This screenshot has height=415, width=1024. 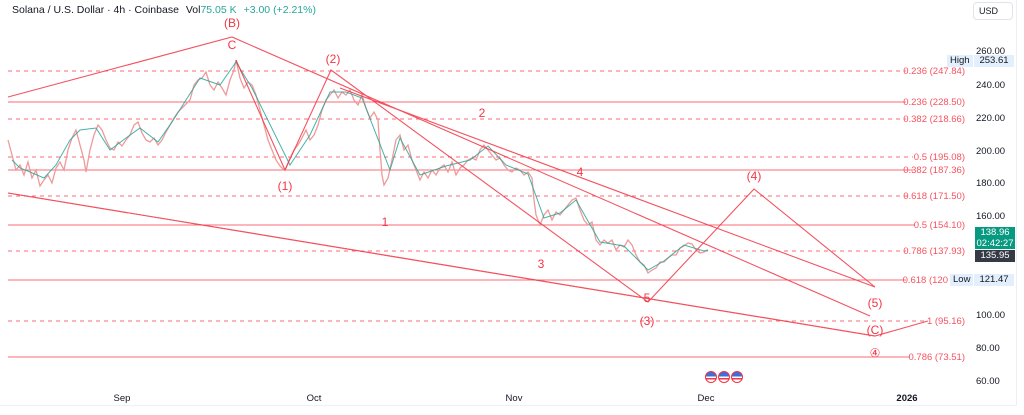 I want to click on svg-text: 100.00, so click(x=990, y=315).